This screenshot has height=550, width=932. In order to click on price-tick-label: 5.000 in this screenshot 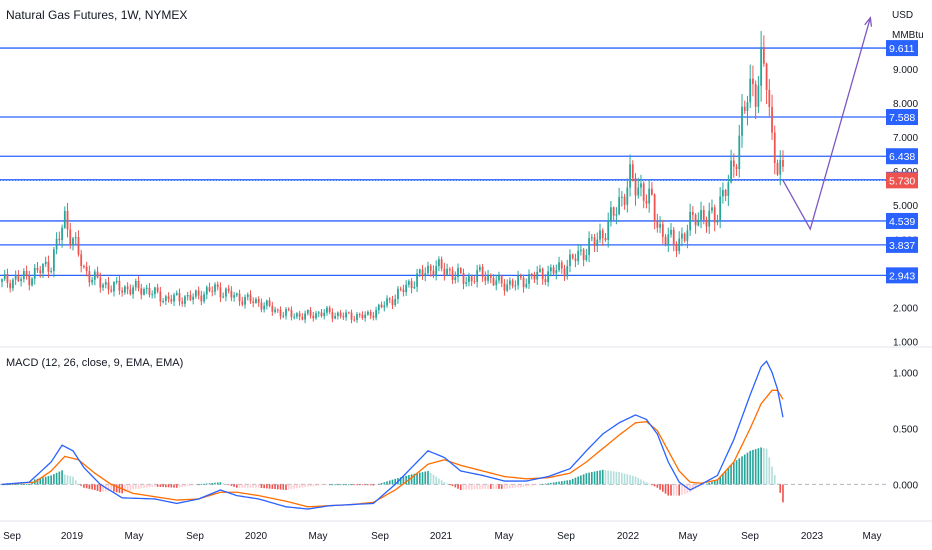, I will do `click(905, 206)`.